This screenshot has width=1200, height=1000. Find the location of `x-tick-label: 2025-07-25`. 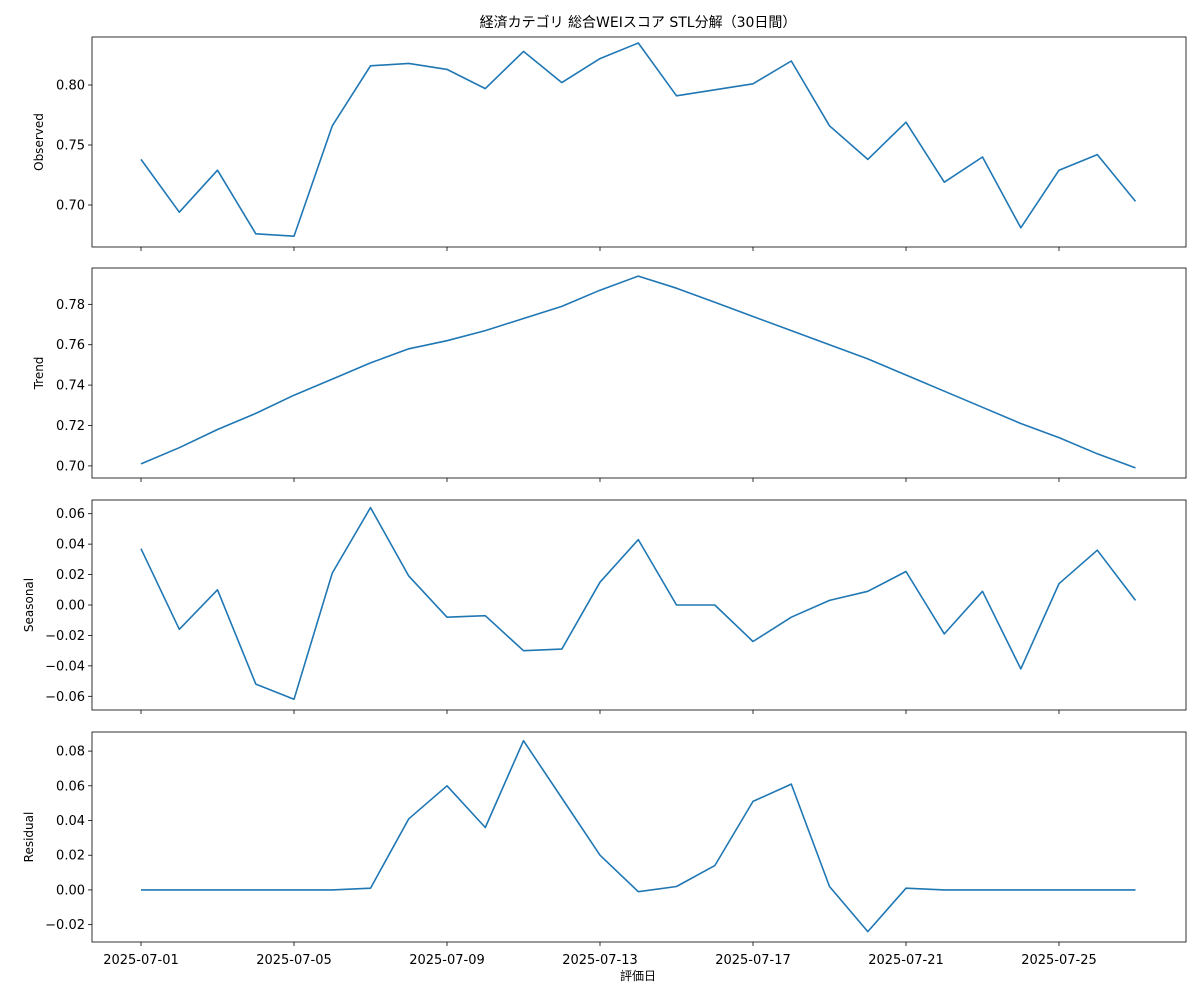

x-tick-label: 2025-07-25 is located at coordinates (1059, 960).